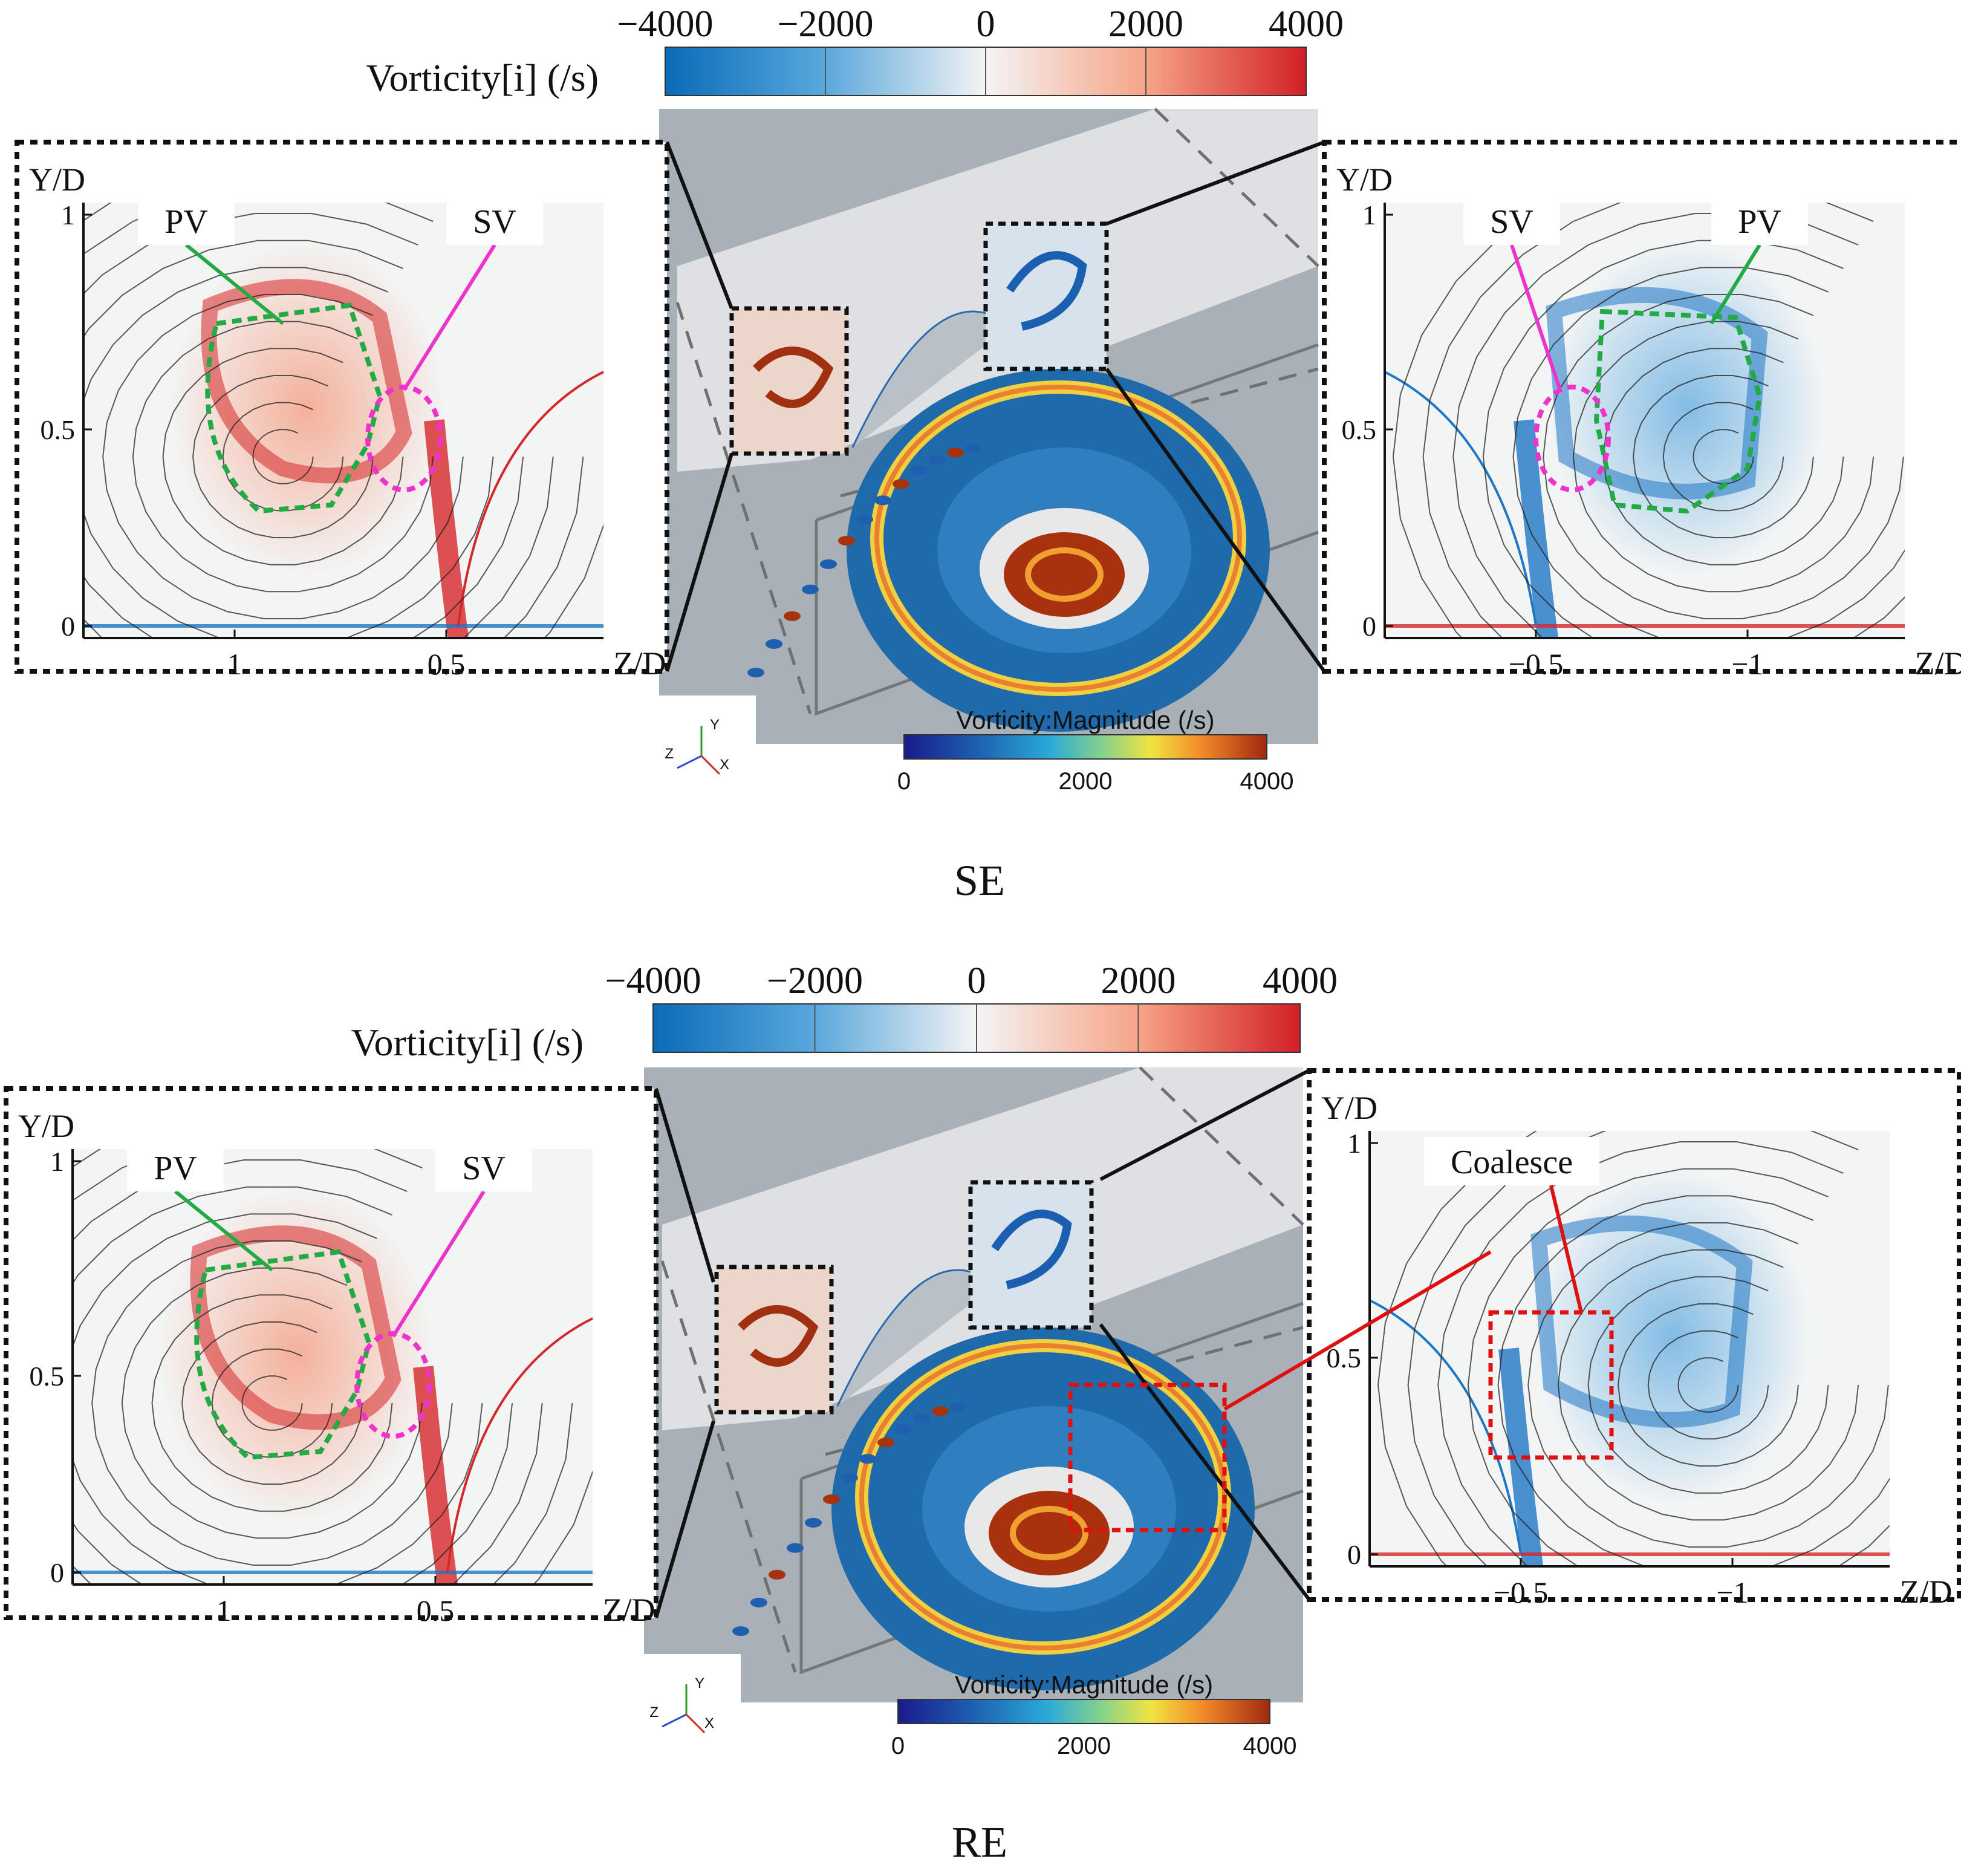  Describe the element at coordinates (1270, 1746) in the screenshot. I see `magnitude-tick-label: 4000` at that location.